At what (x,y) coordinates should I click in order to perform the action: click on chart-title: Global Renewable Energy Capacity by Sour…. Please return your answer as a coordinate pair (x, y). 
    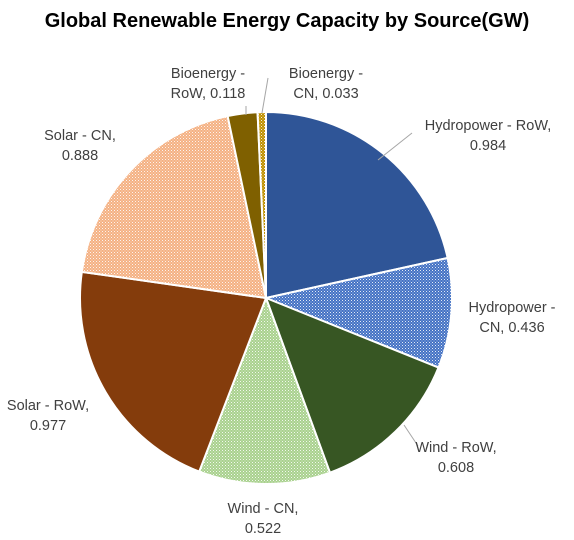
    Looking at the image, I should click on (287, 21).